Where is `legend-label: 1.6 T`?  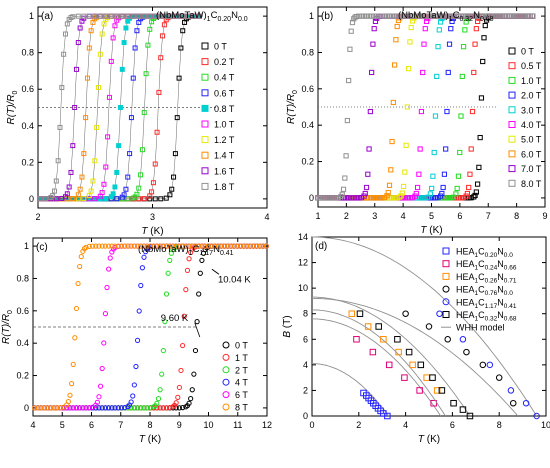
legend-label: 1.6 T is located at coordinates (224, 171).